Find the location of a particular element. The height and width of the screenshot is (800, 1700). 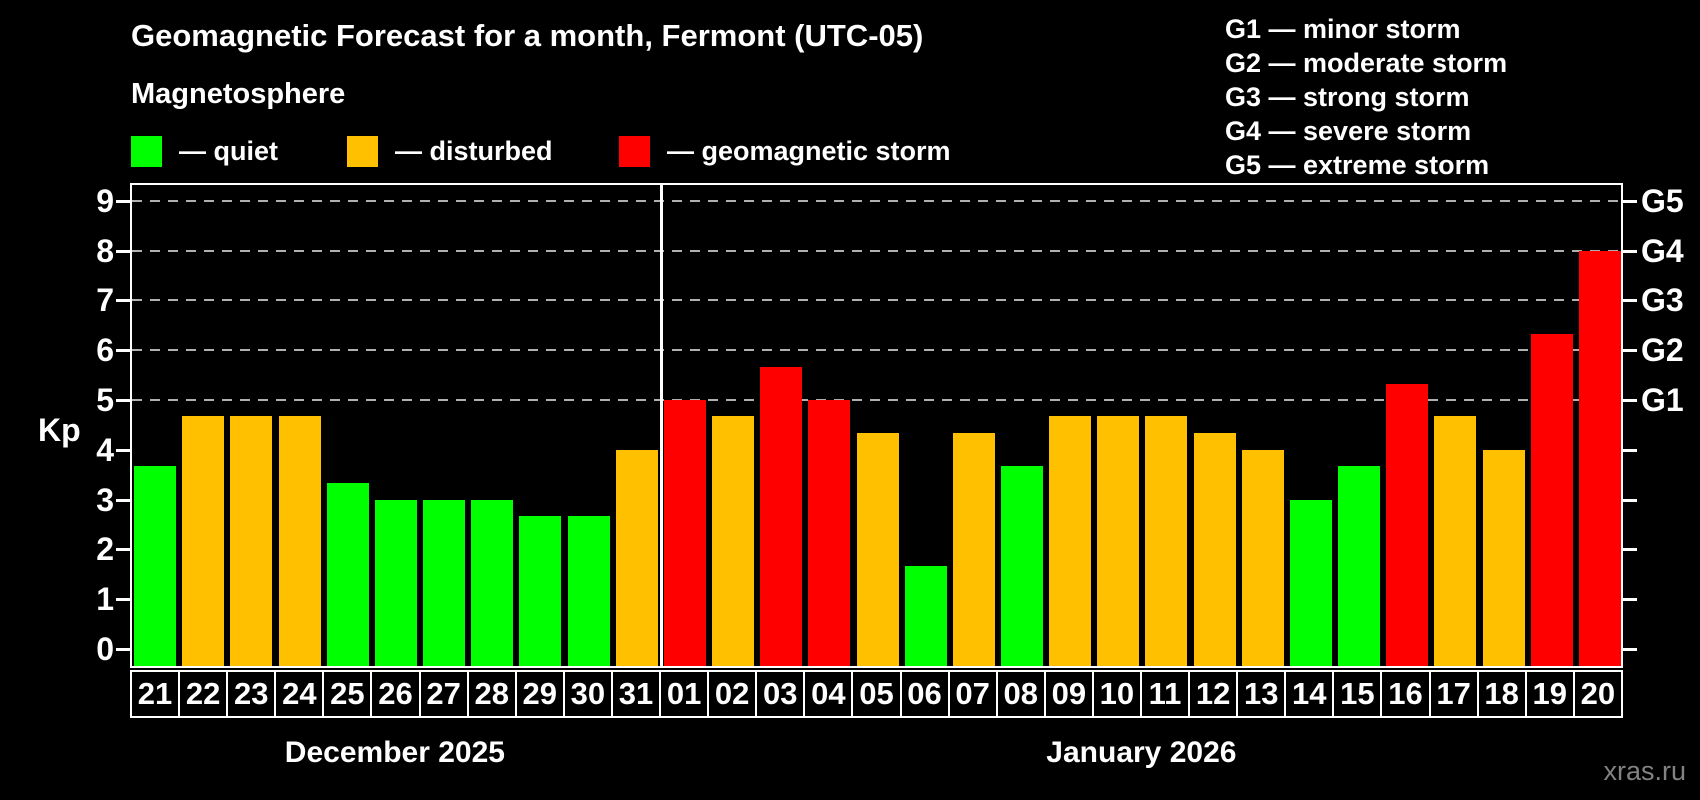

day-label: 21 is located at coordinates (156, 694).